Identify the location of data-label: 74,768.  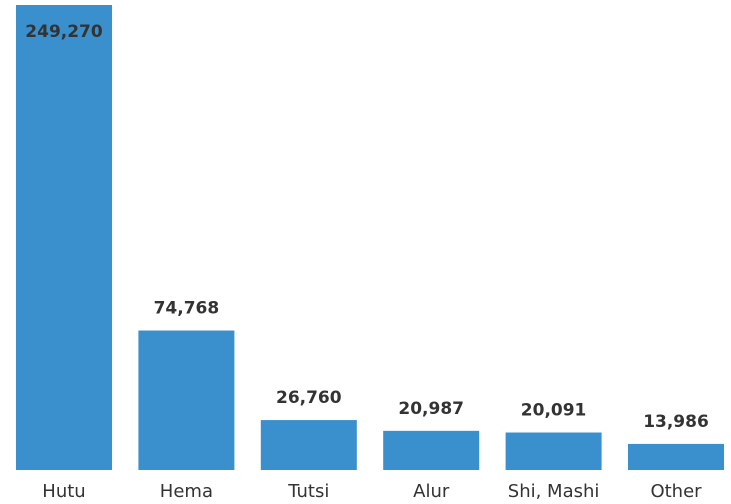
(187, 309).